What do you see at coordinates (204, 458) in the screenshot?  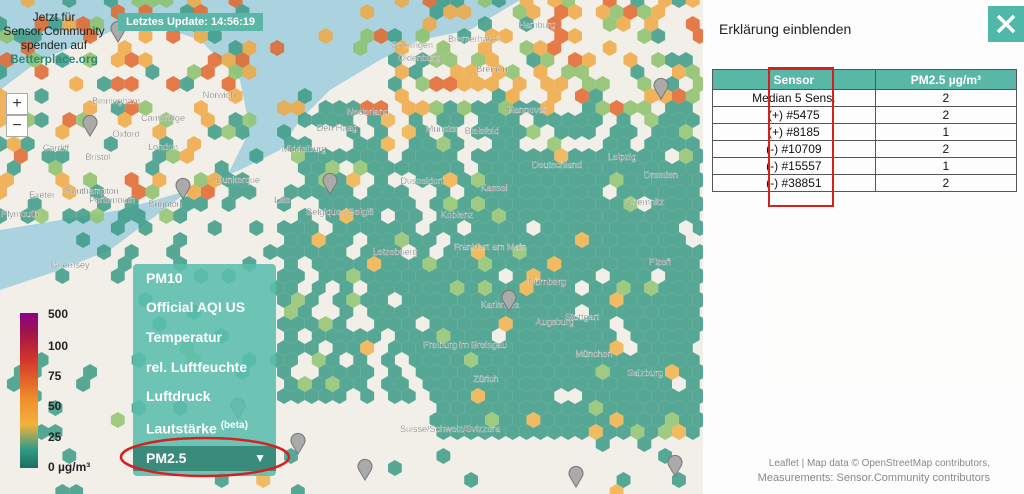 I see `menu-selected: PM2.5 ▼` at bounding box center [204, 458].